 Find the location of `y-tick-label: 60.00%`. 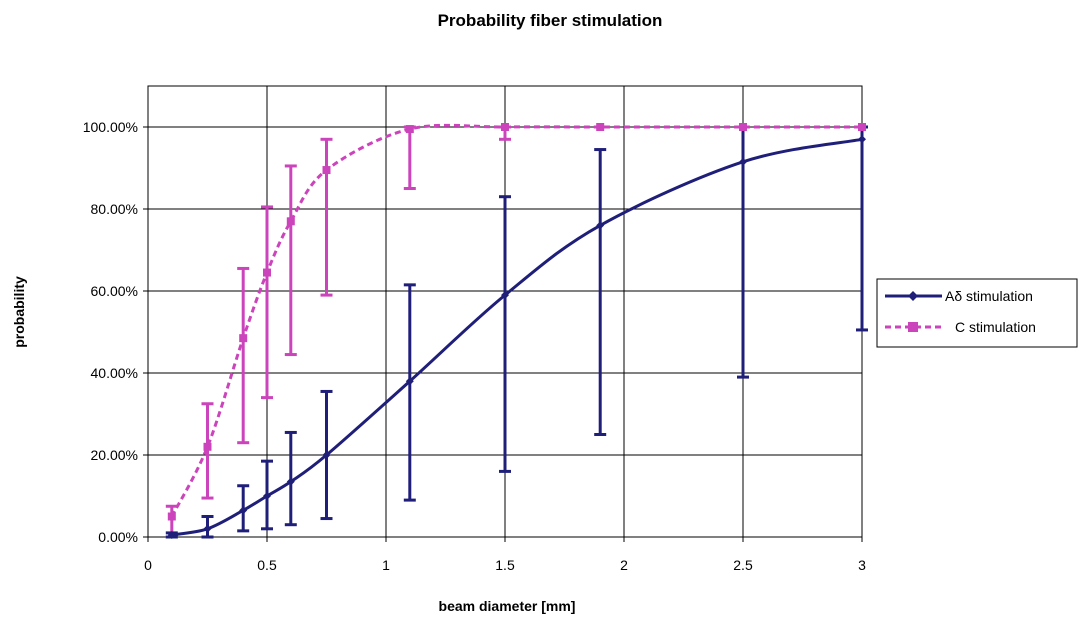

y-tick-label: 60.00% is located at coordinates (114, 291).